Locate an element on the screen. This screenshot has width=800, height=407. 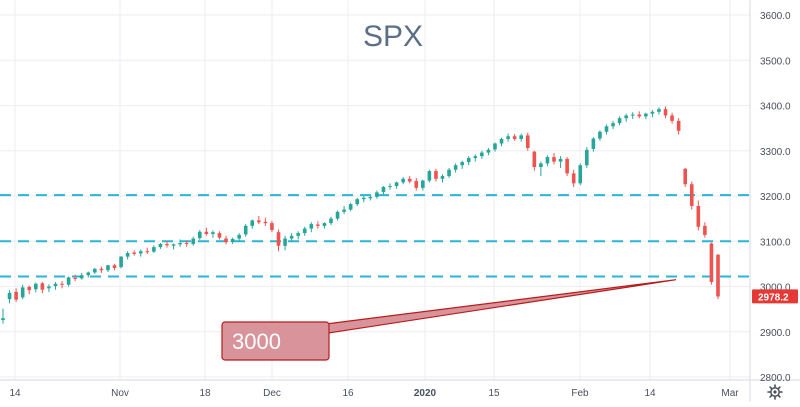
time-tick-label: Nov is located at coordinates (120, 393).